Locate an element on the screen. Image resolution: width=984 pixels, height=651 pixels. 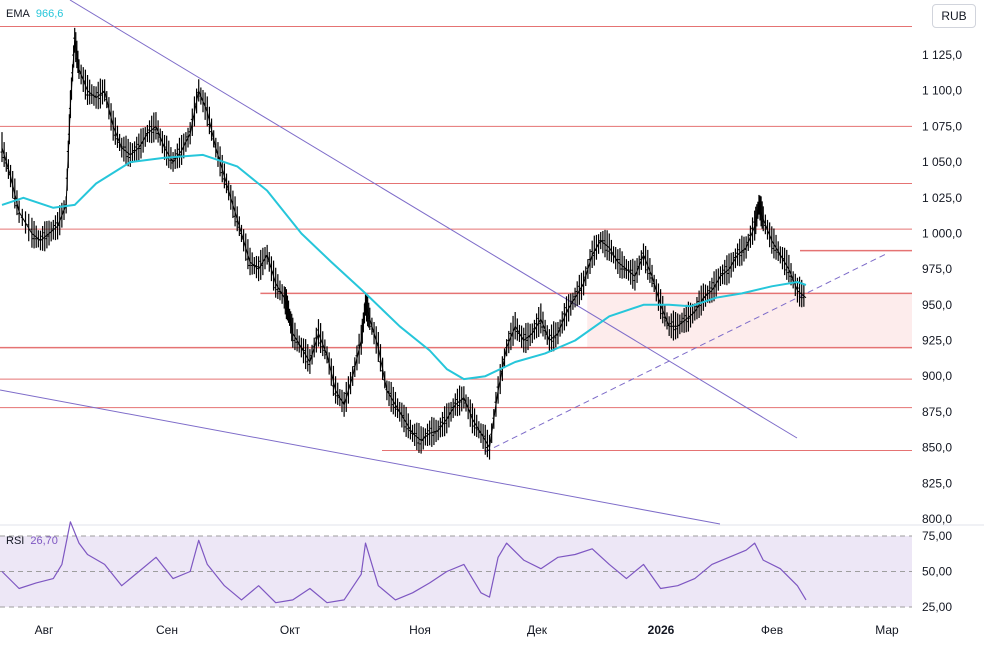
ema-legend: EMA 966,6 is located at coordinates (34, 14).